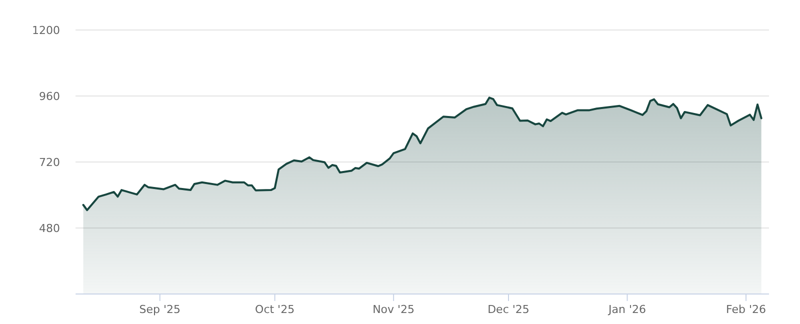 This screenshot has height=324, width=800. What do you see at coordinates (46, 30) in the screenshot?
I see `y-tick-label: 1200` at bounding box center [46, 30].